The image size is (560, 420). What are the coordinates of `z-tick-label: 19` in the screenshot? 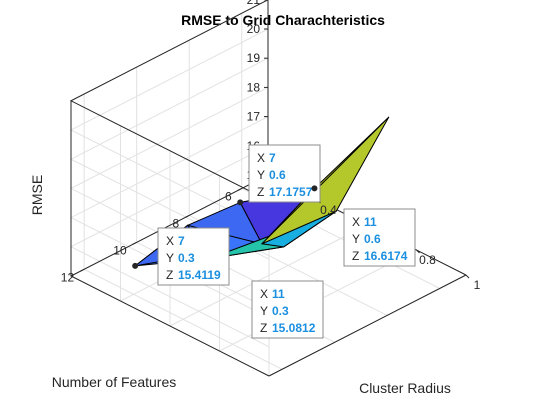 It's located at (254, 58).